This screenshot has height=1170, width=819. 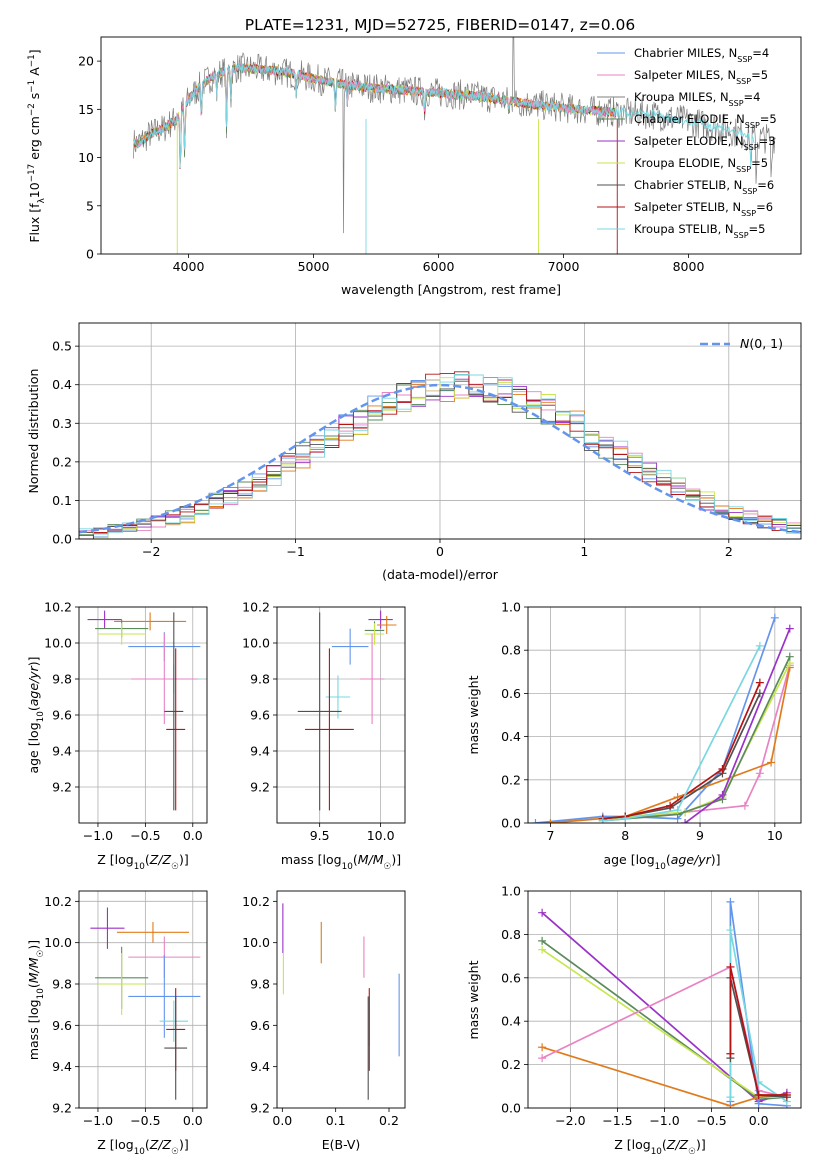 What do you see at coordinates (341, 1001) in the screenshot?
I see `mass_vs_ebv-marks` at bounding box center [341, 1001].